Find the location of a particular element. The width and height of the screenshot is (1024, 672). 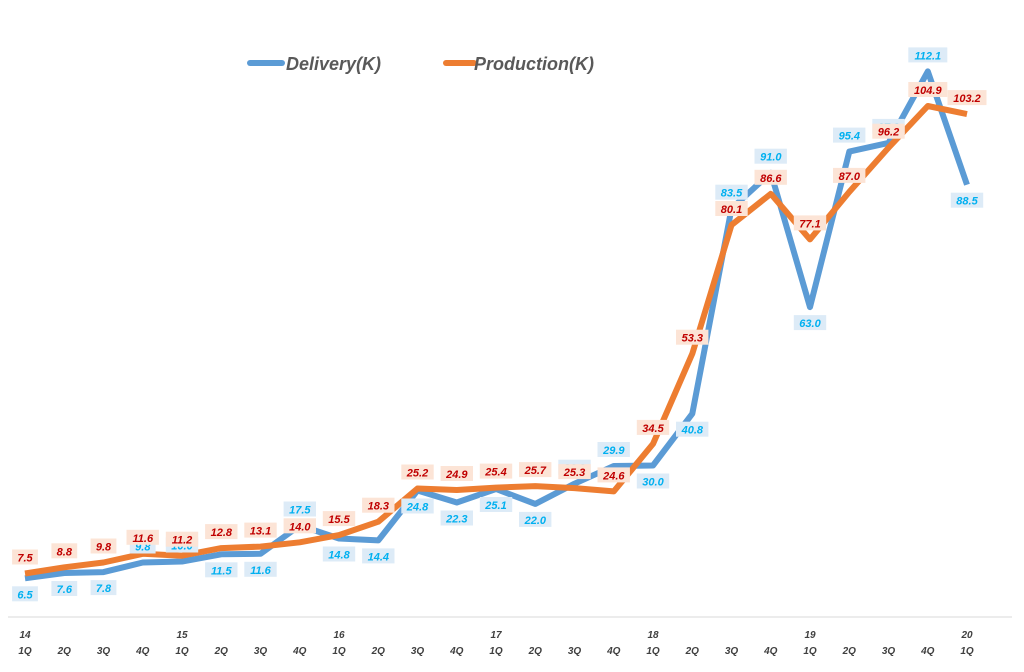

delivery-data-label: 11.6 is located at coordinates (260, 569).